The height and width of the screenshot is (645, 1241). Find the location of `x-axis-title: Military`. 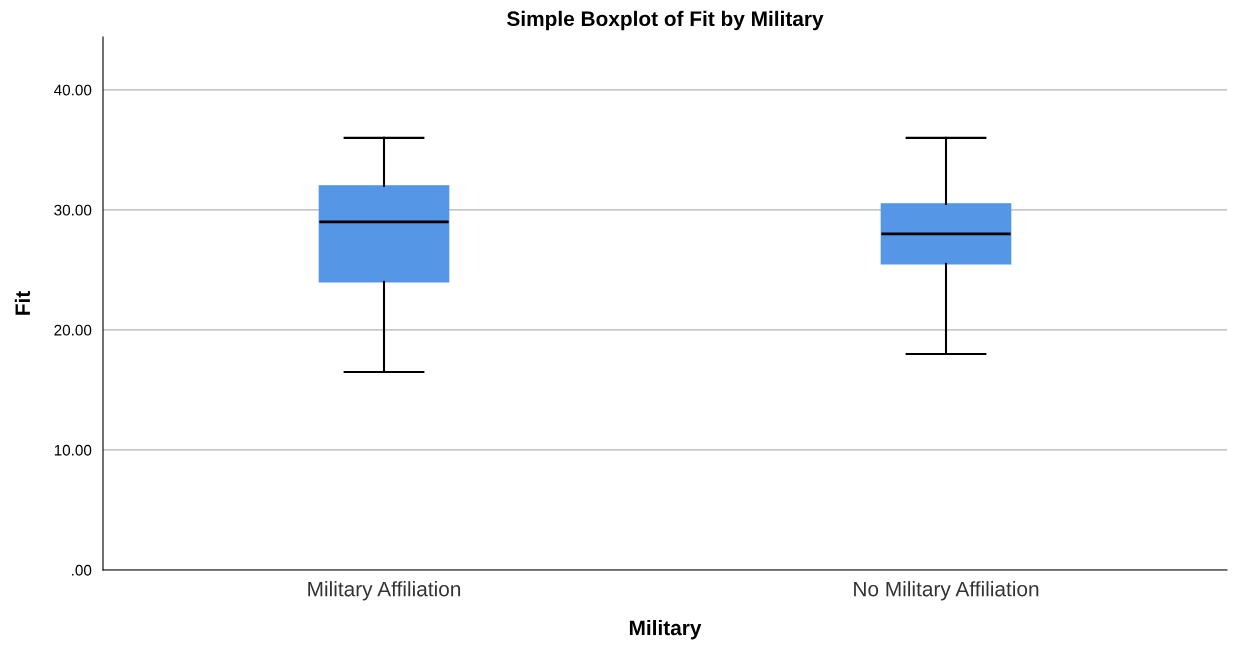

x-axis-title: Military is located at coordinates (665, 629).